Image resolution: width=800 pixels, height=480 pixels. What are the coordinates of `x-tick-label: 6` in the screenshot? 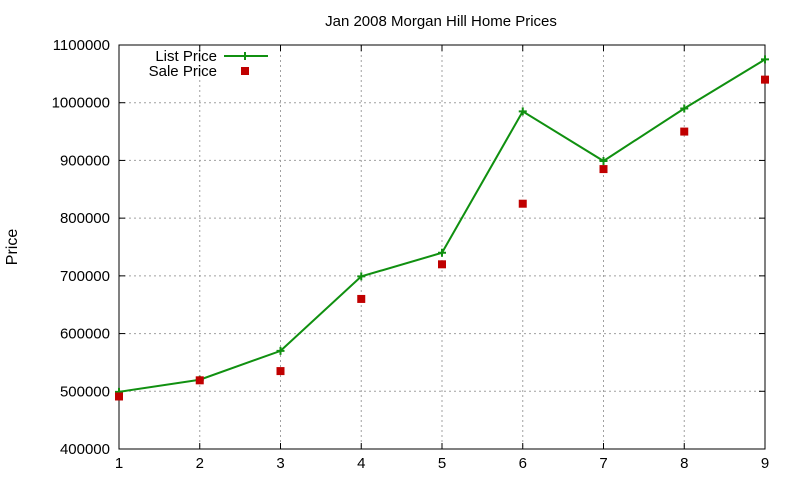 It's located at (523, 463).